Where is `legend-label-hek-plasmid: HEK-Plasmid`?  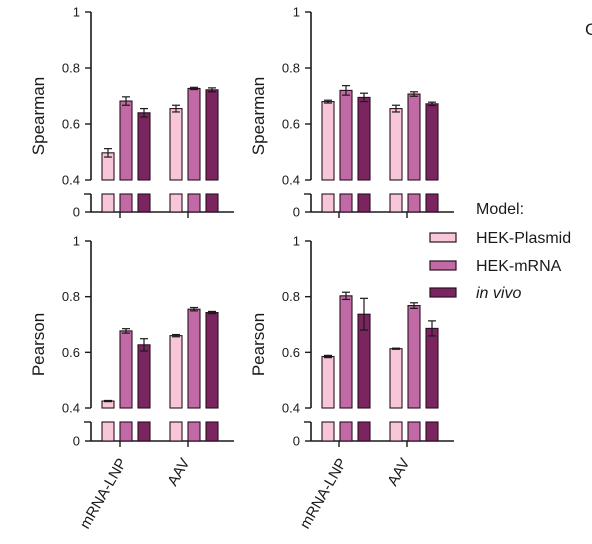 legend-label-hek-plasmid: HEK-Plasmid is located at coordinates (523, 238).